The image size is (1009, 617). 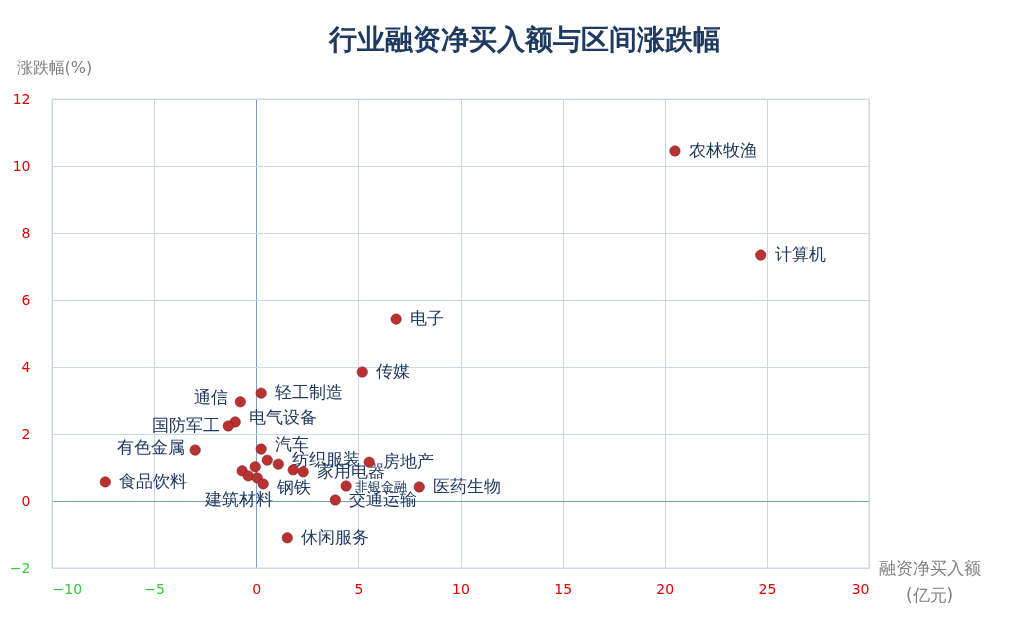 What do you see at coordinates (393, 371) in the screenshot?
I see `annotation: 传媒` at bounding box center [393, 371].